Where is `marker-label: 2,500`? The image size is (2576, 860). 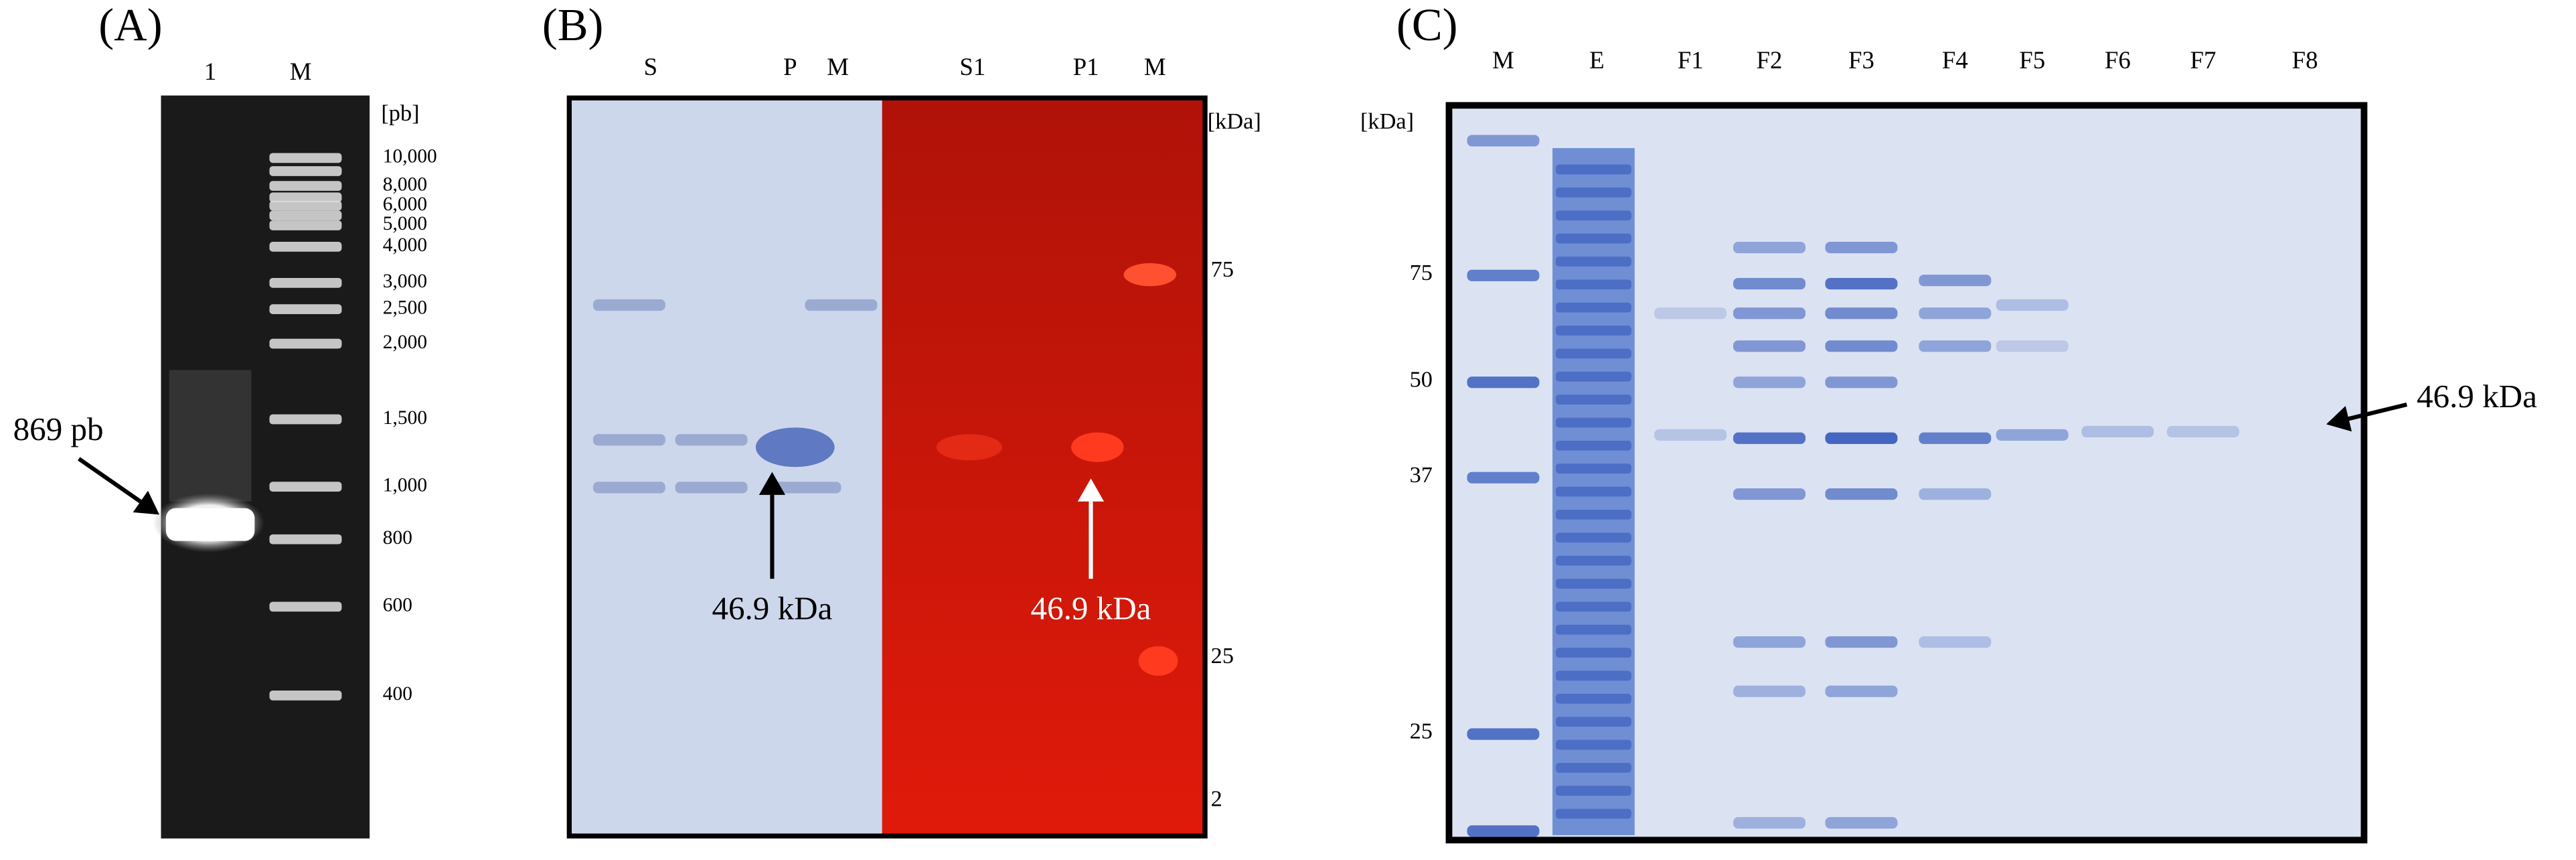 marker-label: 2,500 is located at coordinates (405, 307).